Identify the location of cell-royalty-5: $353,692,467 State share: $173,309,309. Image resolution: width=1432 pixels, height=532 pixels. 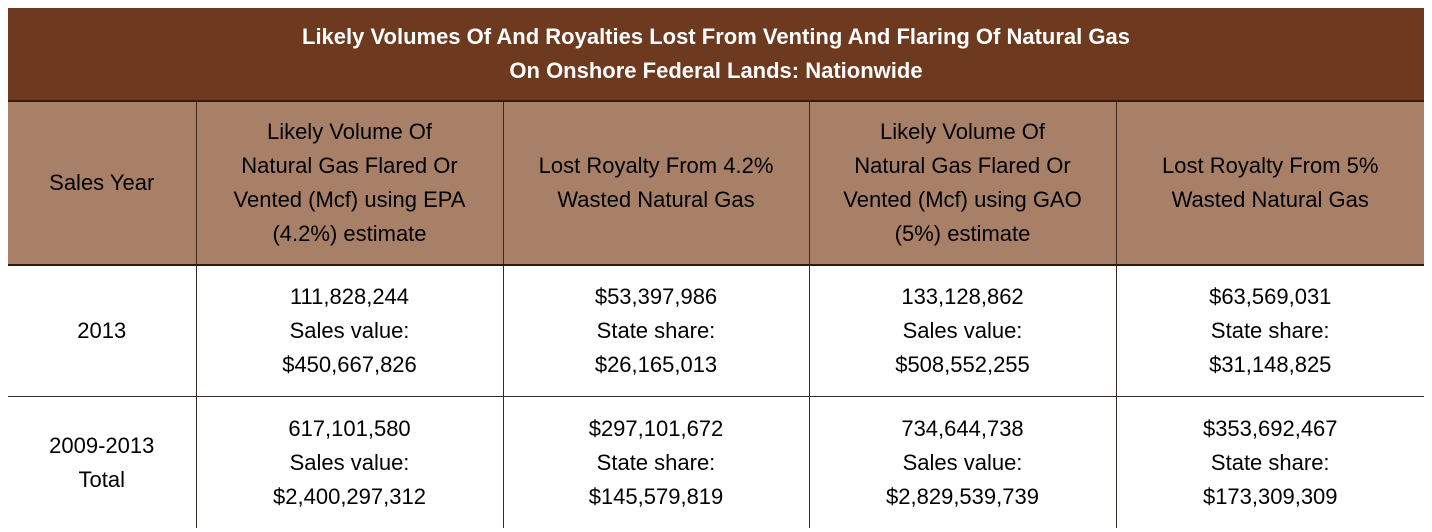
(1270, 462).